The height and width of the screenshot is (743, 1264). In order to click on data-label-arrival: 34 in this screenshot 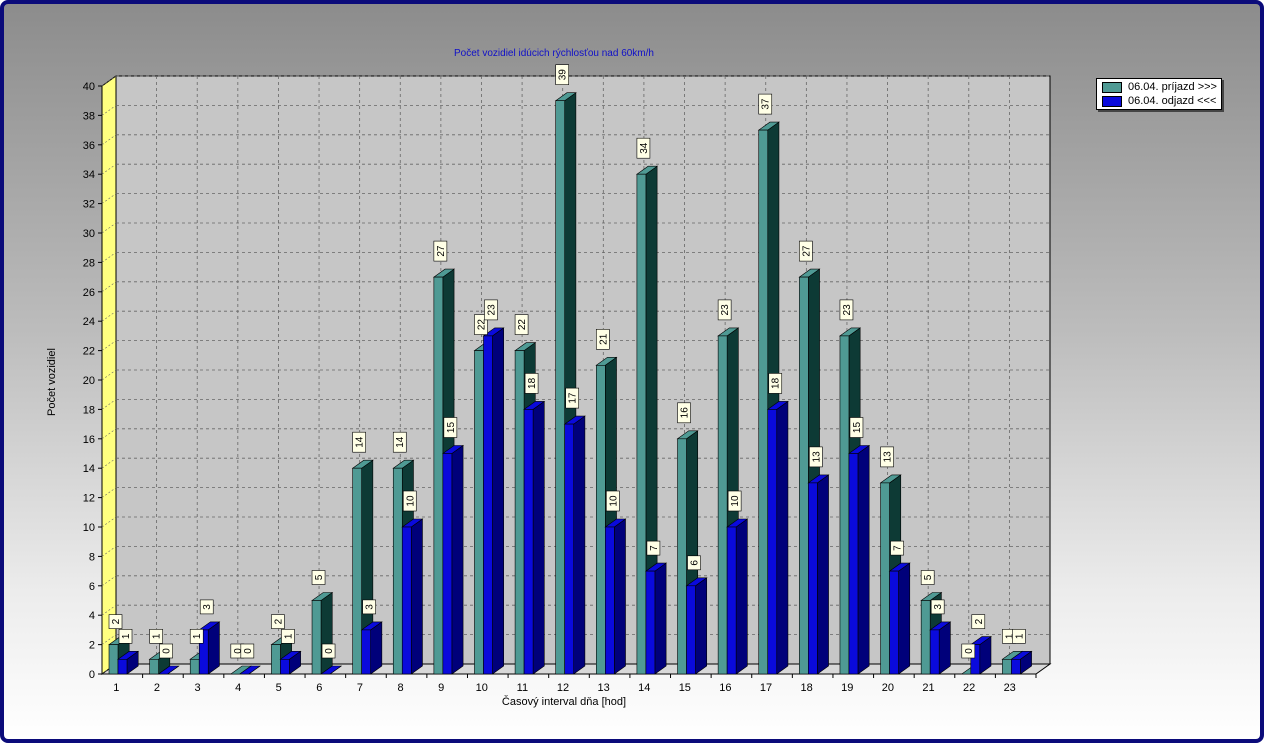, I will do `click(643, 148)`.